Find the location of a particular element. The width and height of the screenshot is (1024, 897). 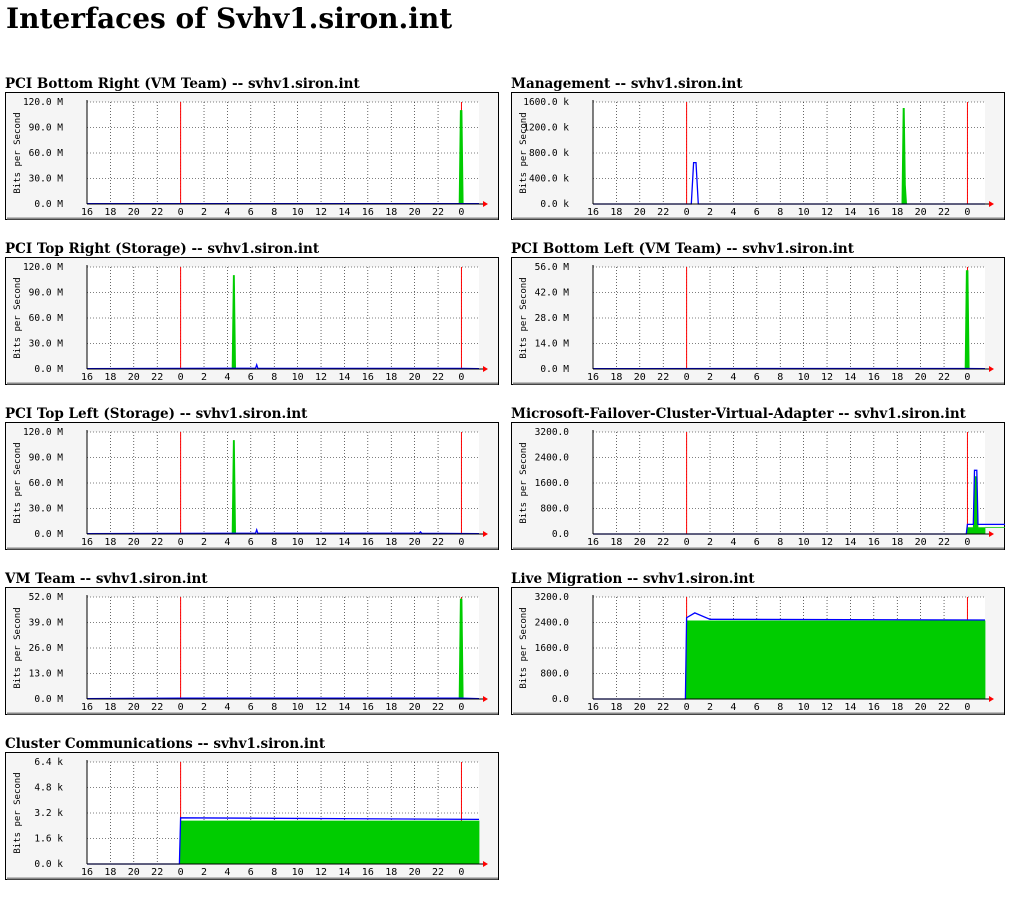

y-tick-label: 13.0 M is located at coordinates (46, 674).